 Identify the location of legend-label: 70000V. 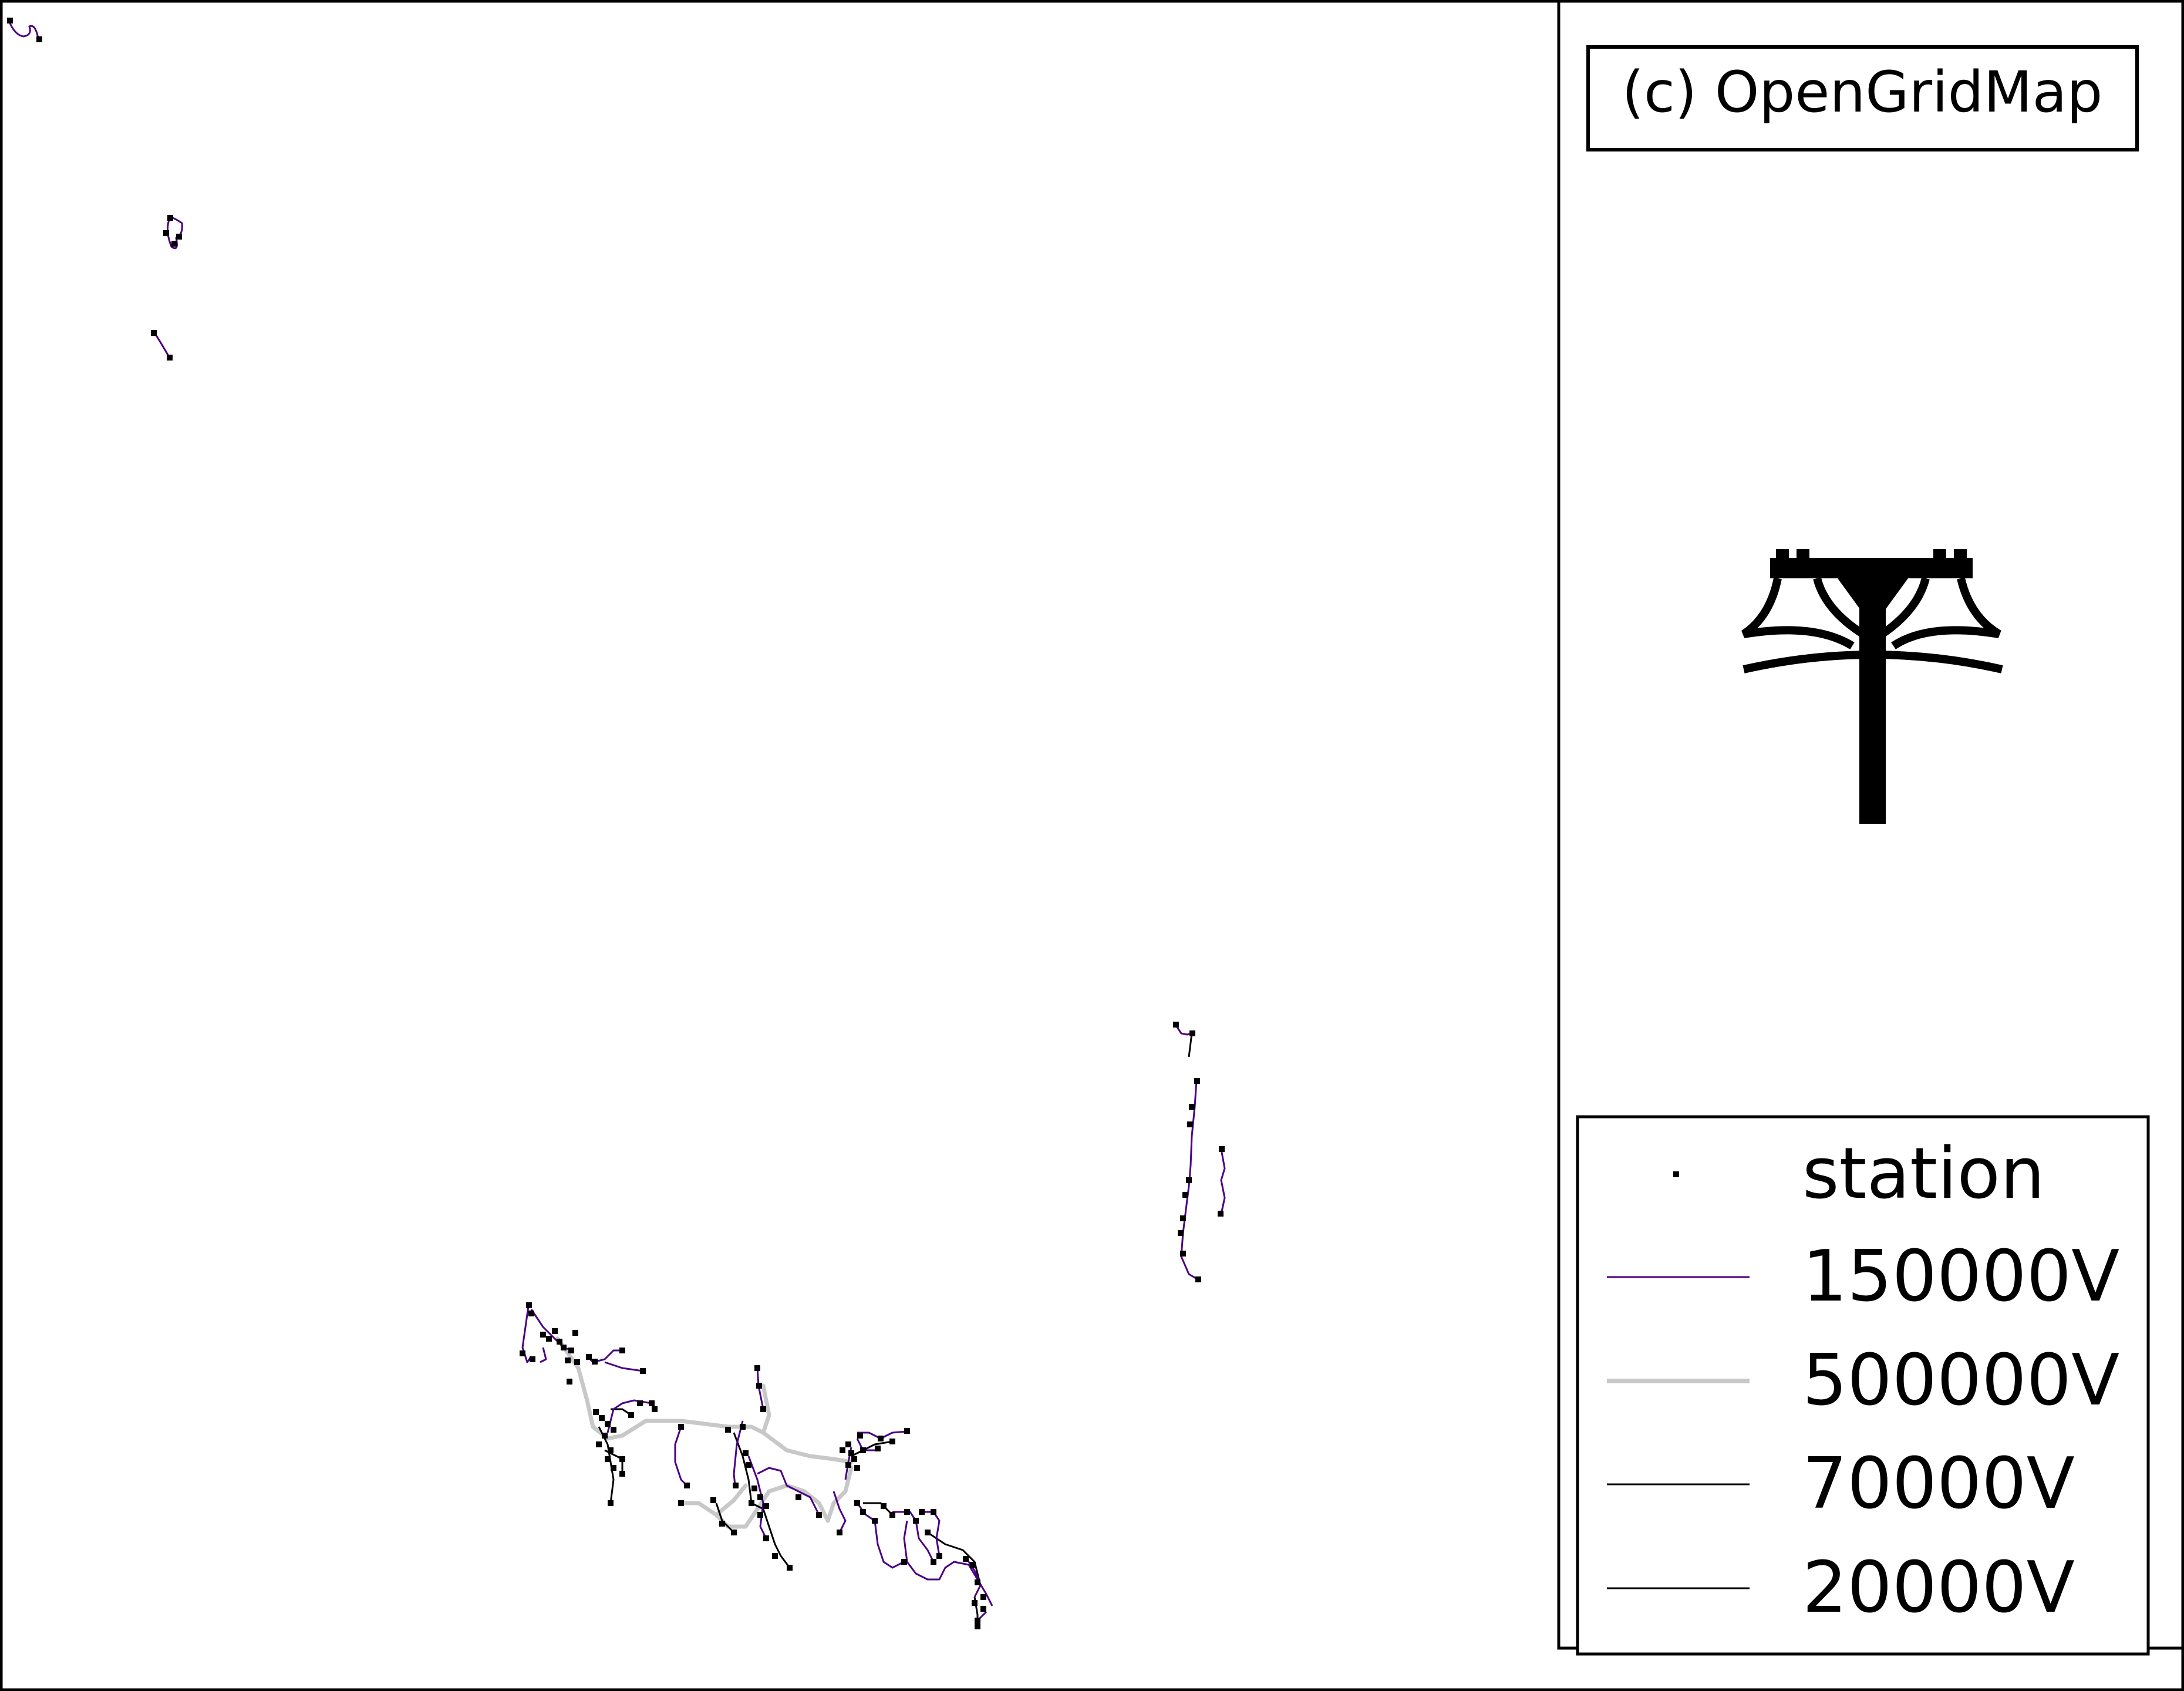
(1938, 1484).